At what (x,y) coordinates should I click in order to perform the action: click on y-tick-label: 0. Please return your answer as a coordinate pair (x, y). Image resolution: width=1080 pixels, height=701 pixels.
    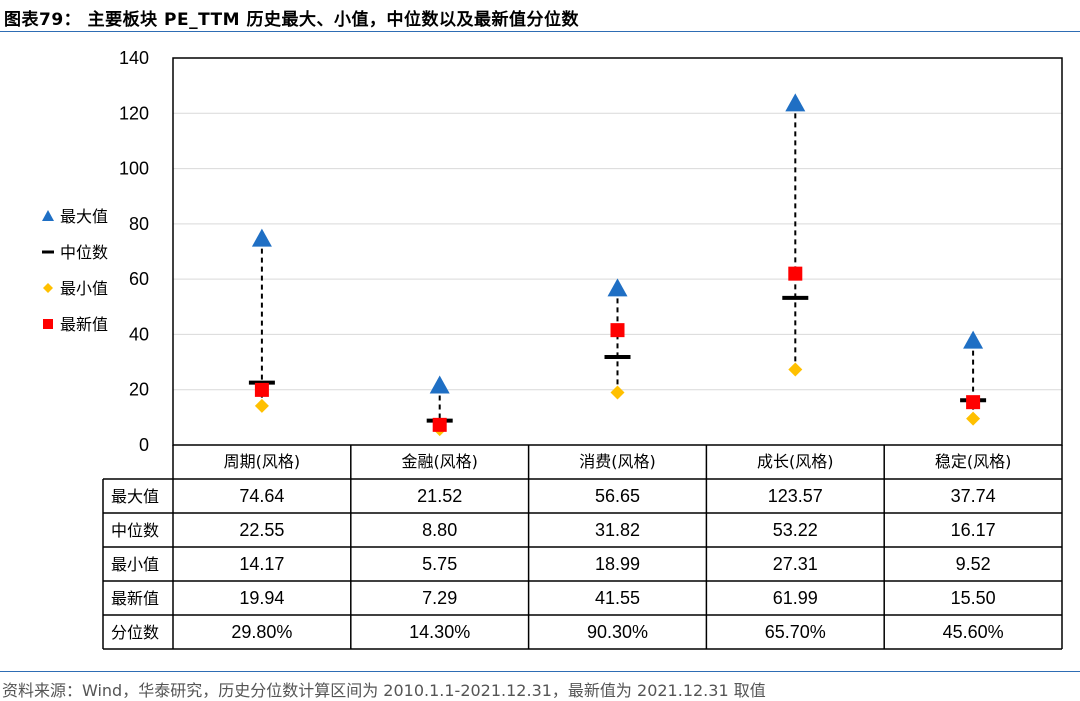
    Looking at the image, I should click on (144, 445).